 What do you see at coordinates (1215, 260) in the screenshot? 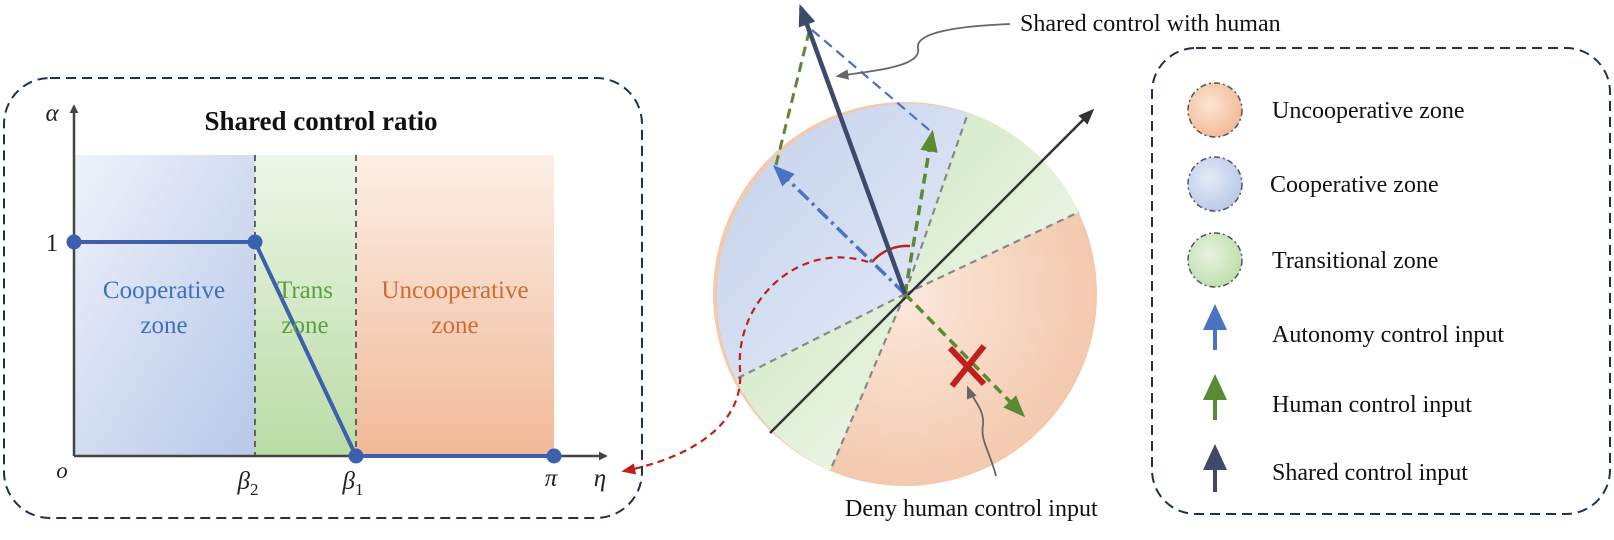
I see `transitional-zone-swatch` at bounding box center [1215, 260].